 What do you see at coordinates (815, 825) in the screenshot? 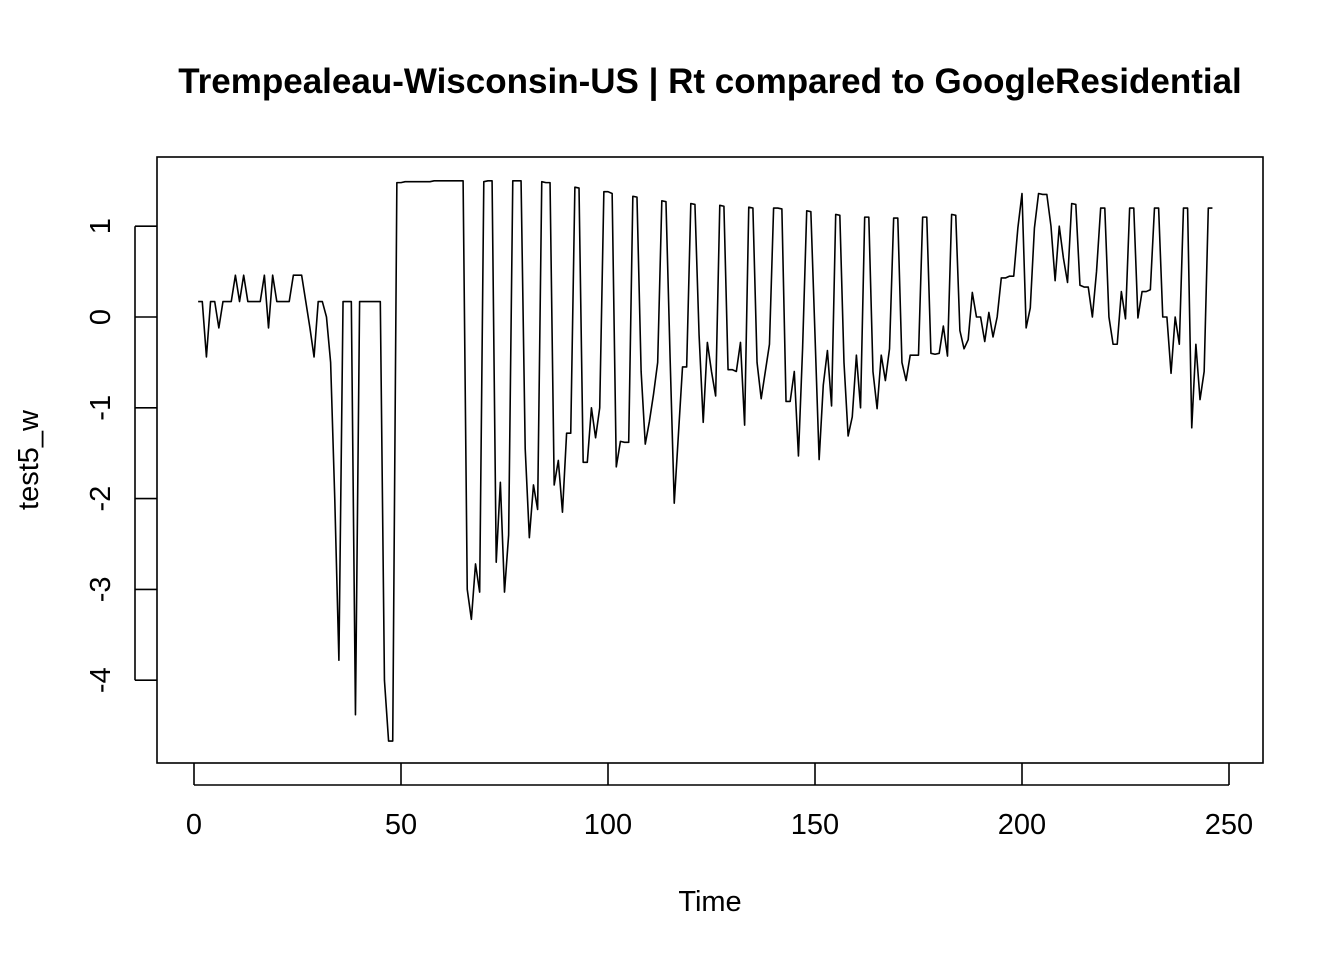
I see `x-tick-label: 150` at bounding box center [815, 825].